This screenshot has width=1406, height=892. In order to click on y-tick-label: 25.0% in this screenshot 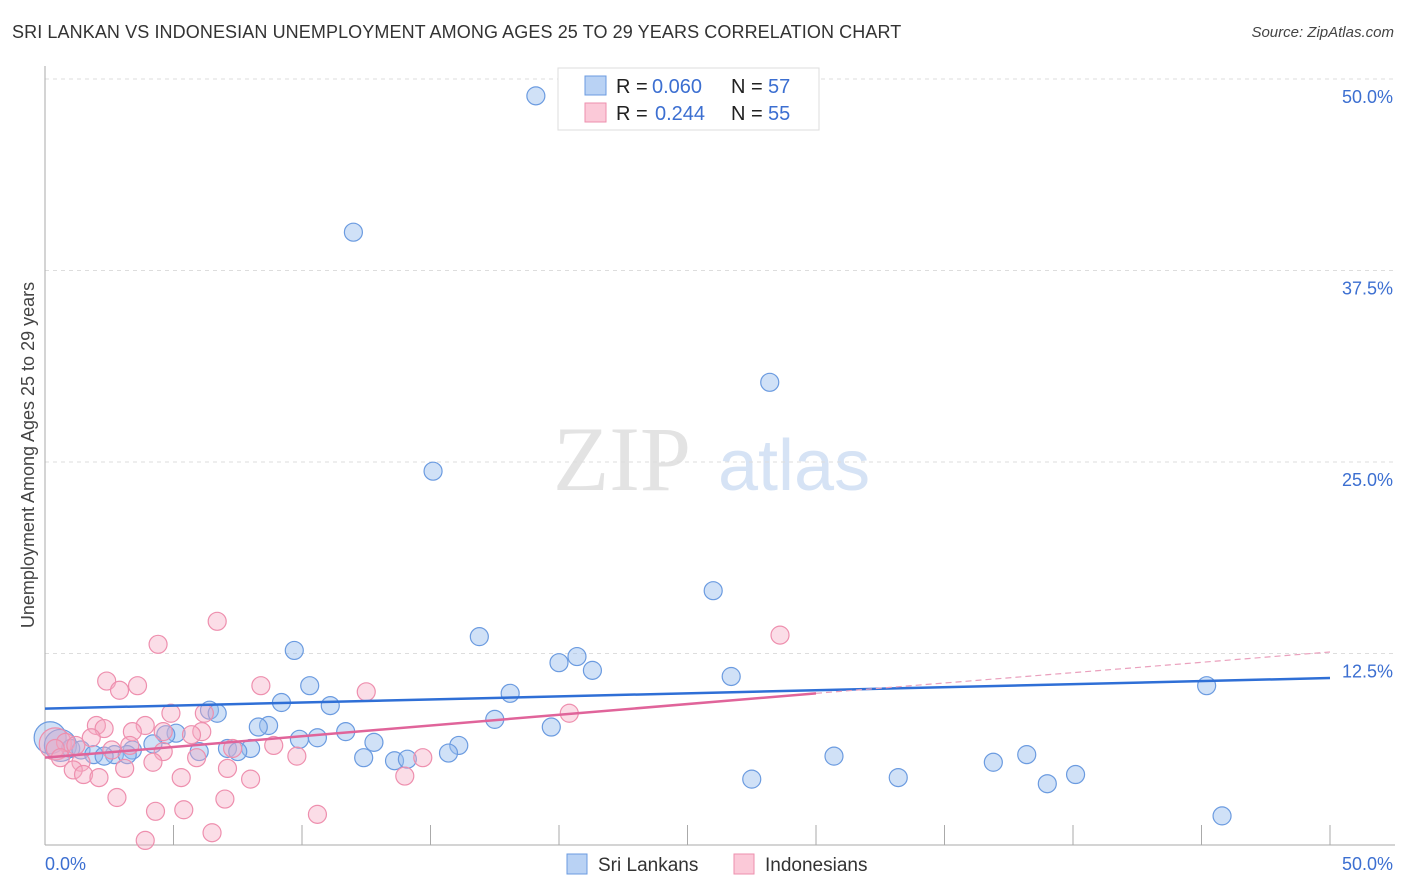, I will do `click(1367, 480)`.